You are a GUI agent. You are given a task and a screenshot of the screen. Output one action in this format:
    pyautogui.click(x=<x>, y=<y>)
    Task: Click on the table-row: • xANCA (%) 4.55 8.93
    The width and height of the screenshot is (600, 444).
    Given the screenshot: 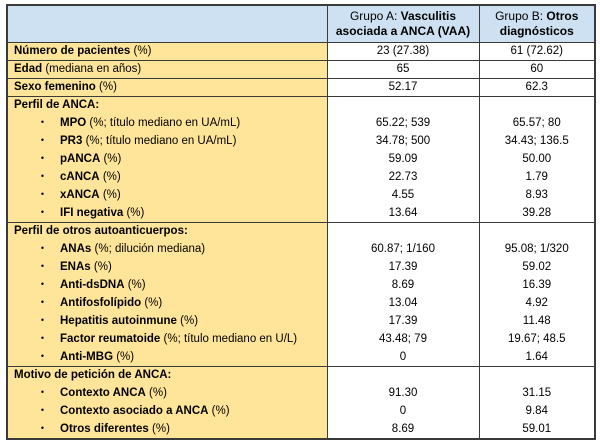 What is the action you would take?
    pyautogui.click(x=301, y=195)
    